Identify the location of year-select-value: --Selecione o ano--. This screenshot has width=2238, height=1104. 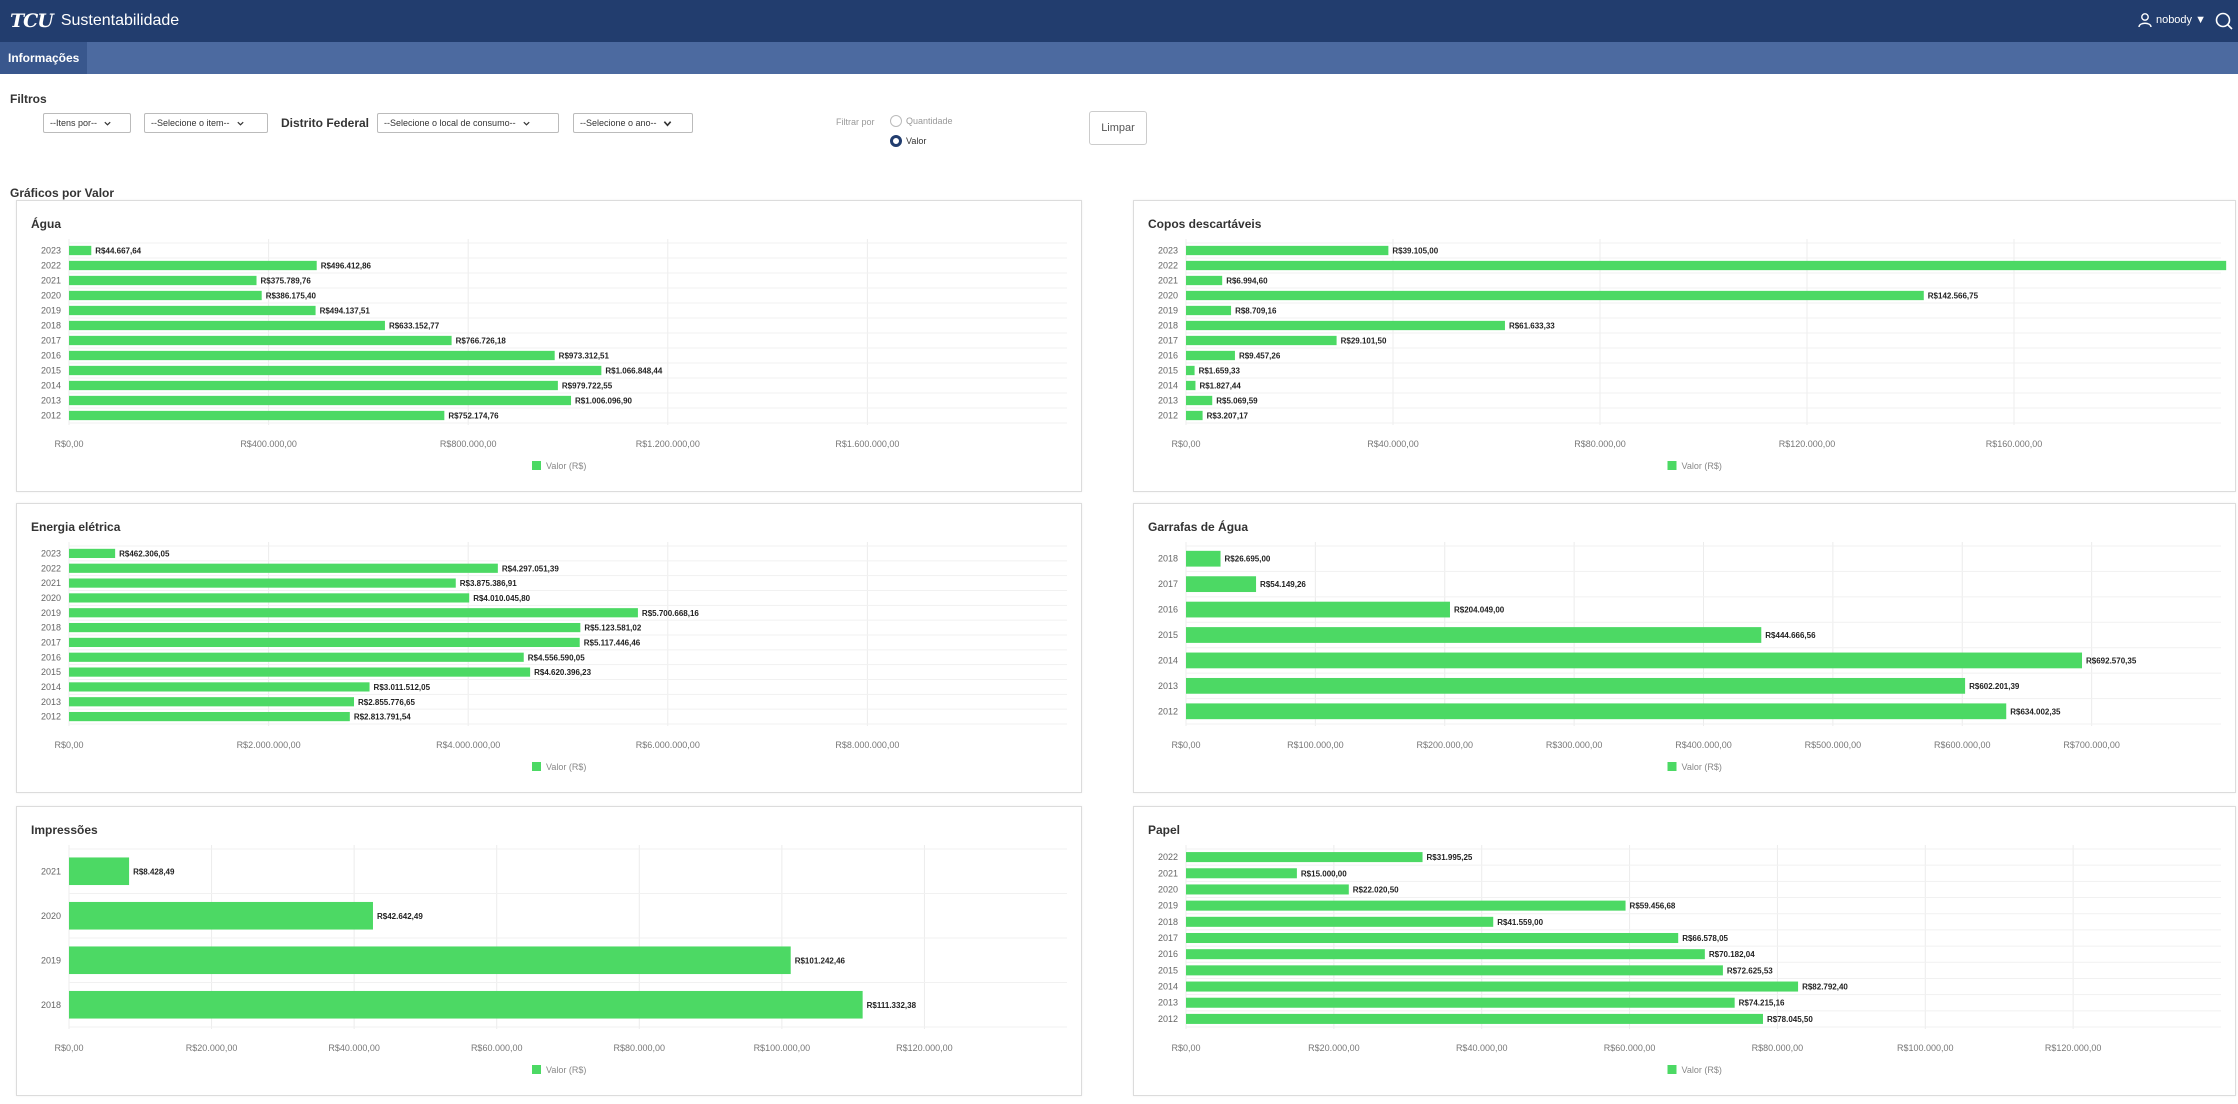
(618, 123).